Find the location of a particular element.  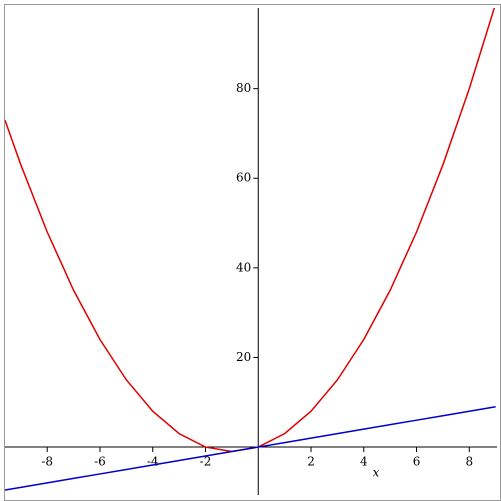

y-tick-label: 20 is located at coordinates (243, 357).